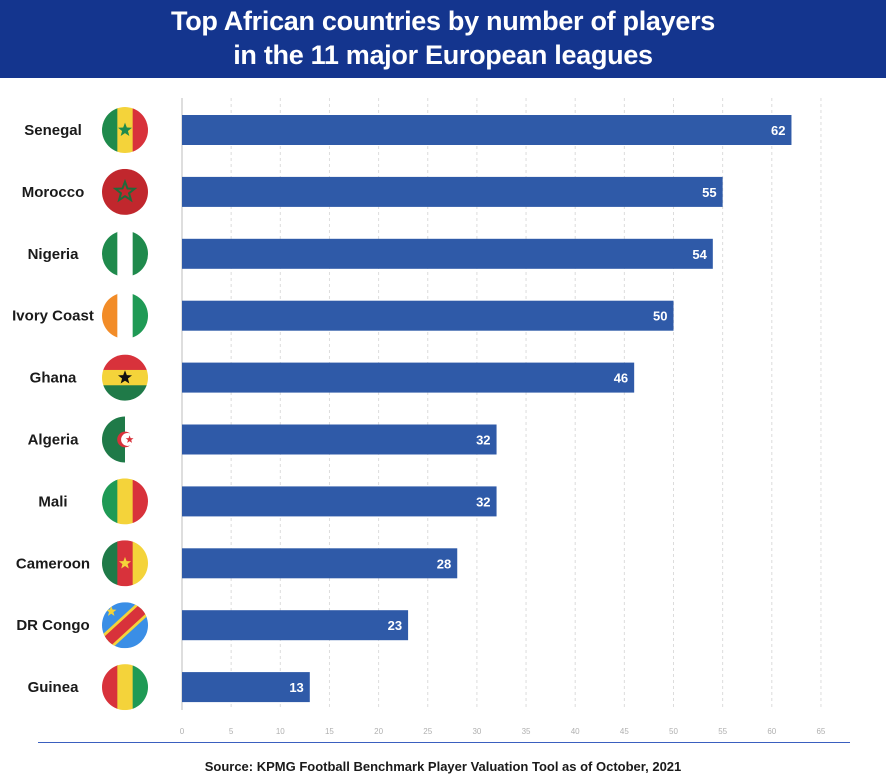 Image resolution: width=886 pixels, height=784 pixels. I want to click on x-tick-label: 55, so click(722, 731).